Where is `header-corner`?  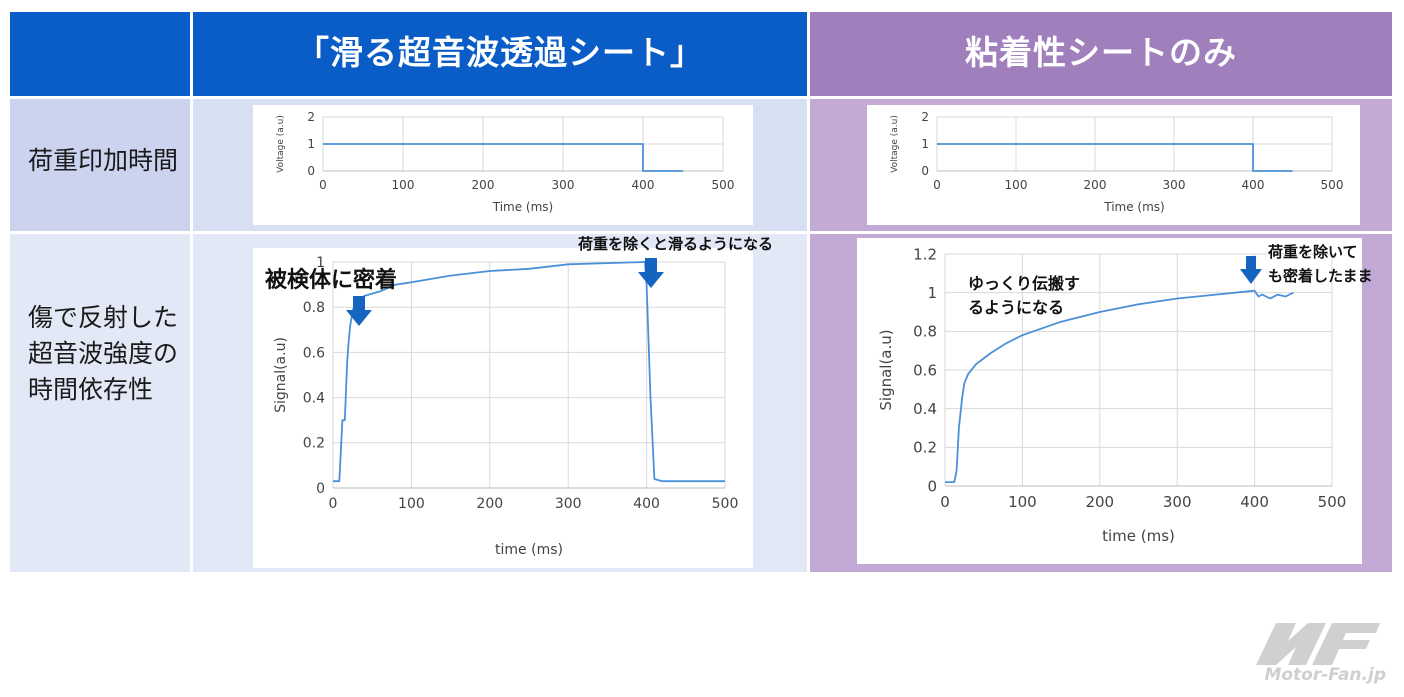
header-corner is located at coordinates (100, 54).